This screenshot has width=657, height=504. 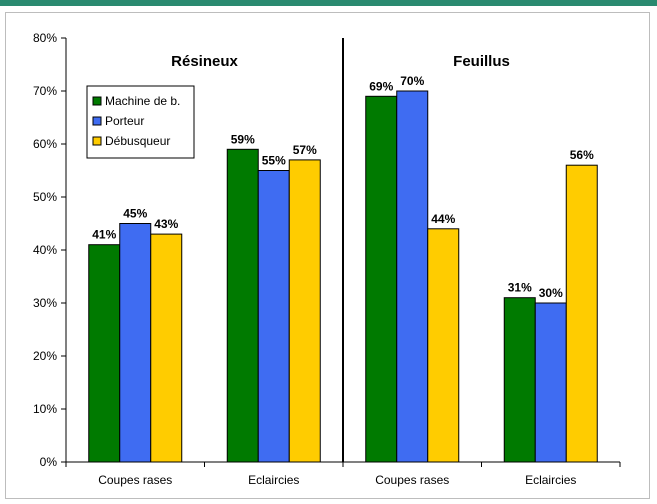 What do you see at coordinates (45, 197) in the screenshot?
I see `y-tick-label: 50%` at bounding box center [45, 197].